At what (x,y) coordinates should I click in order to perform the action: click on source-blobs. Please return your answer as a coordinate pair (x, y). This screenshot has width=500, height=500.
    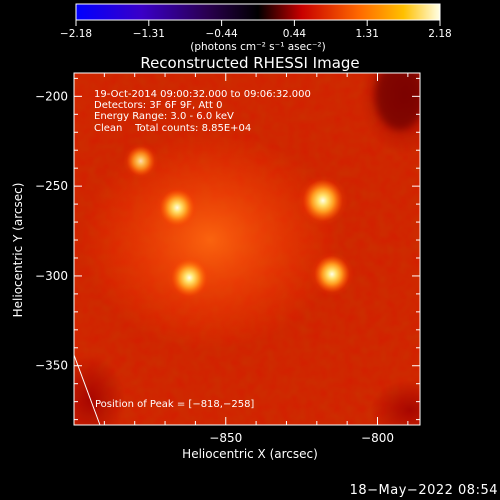
    Looking at the image, I should click on (238, 221).